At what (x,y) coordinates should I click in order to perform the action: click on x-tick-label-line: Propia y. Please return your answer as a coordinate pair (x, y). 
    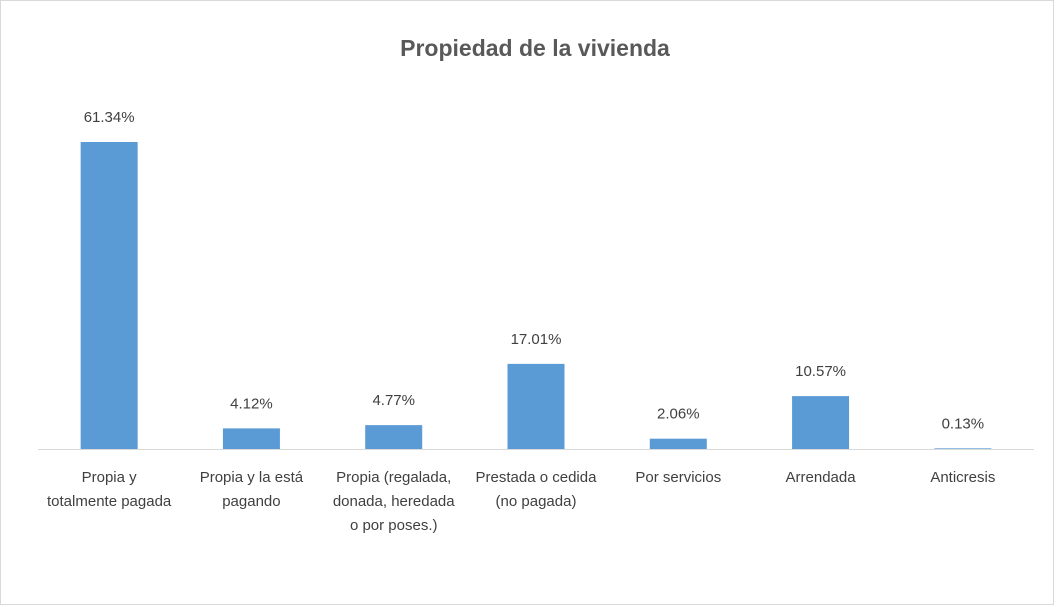
    Looking at the image, I should click on (110, 477).